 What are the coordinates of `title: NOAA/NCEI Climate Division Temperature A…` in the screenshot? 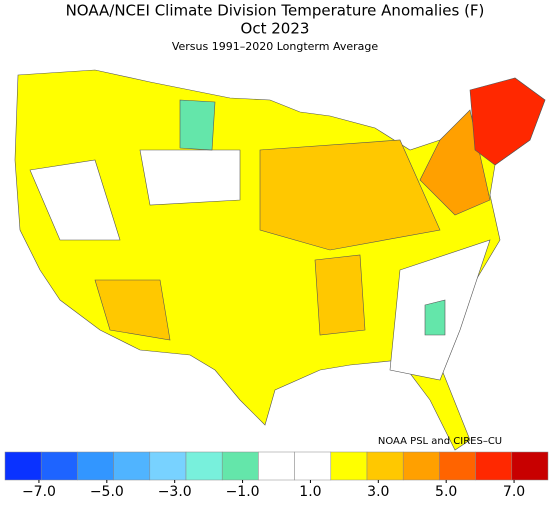 It's located at (275, 11).